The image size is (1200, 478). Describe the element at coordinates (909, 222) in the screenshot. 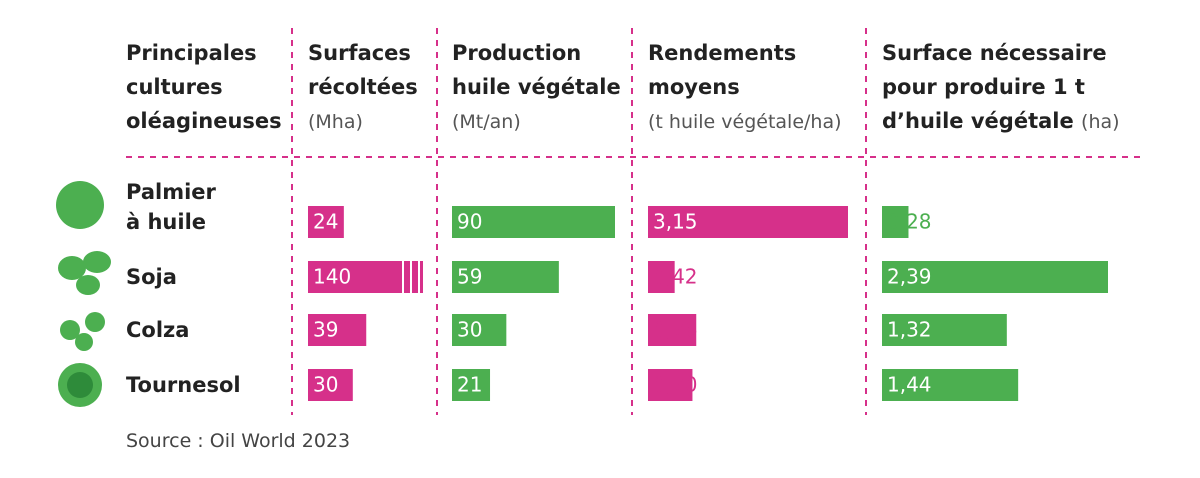

I see `value-label: 0,28` at that location.